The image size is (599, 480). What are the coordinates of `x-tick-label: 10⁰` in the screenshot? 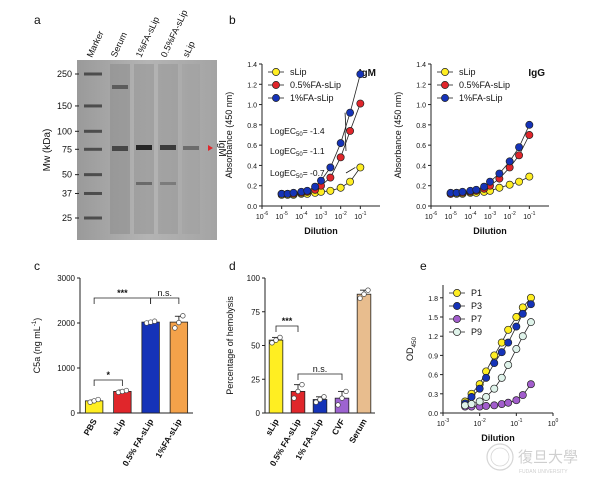 It's located at (553, 423).